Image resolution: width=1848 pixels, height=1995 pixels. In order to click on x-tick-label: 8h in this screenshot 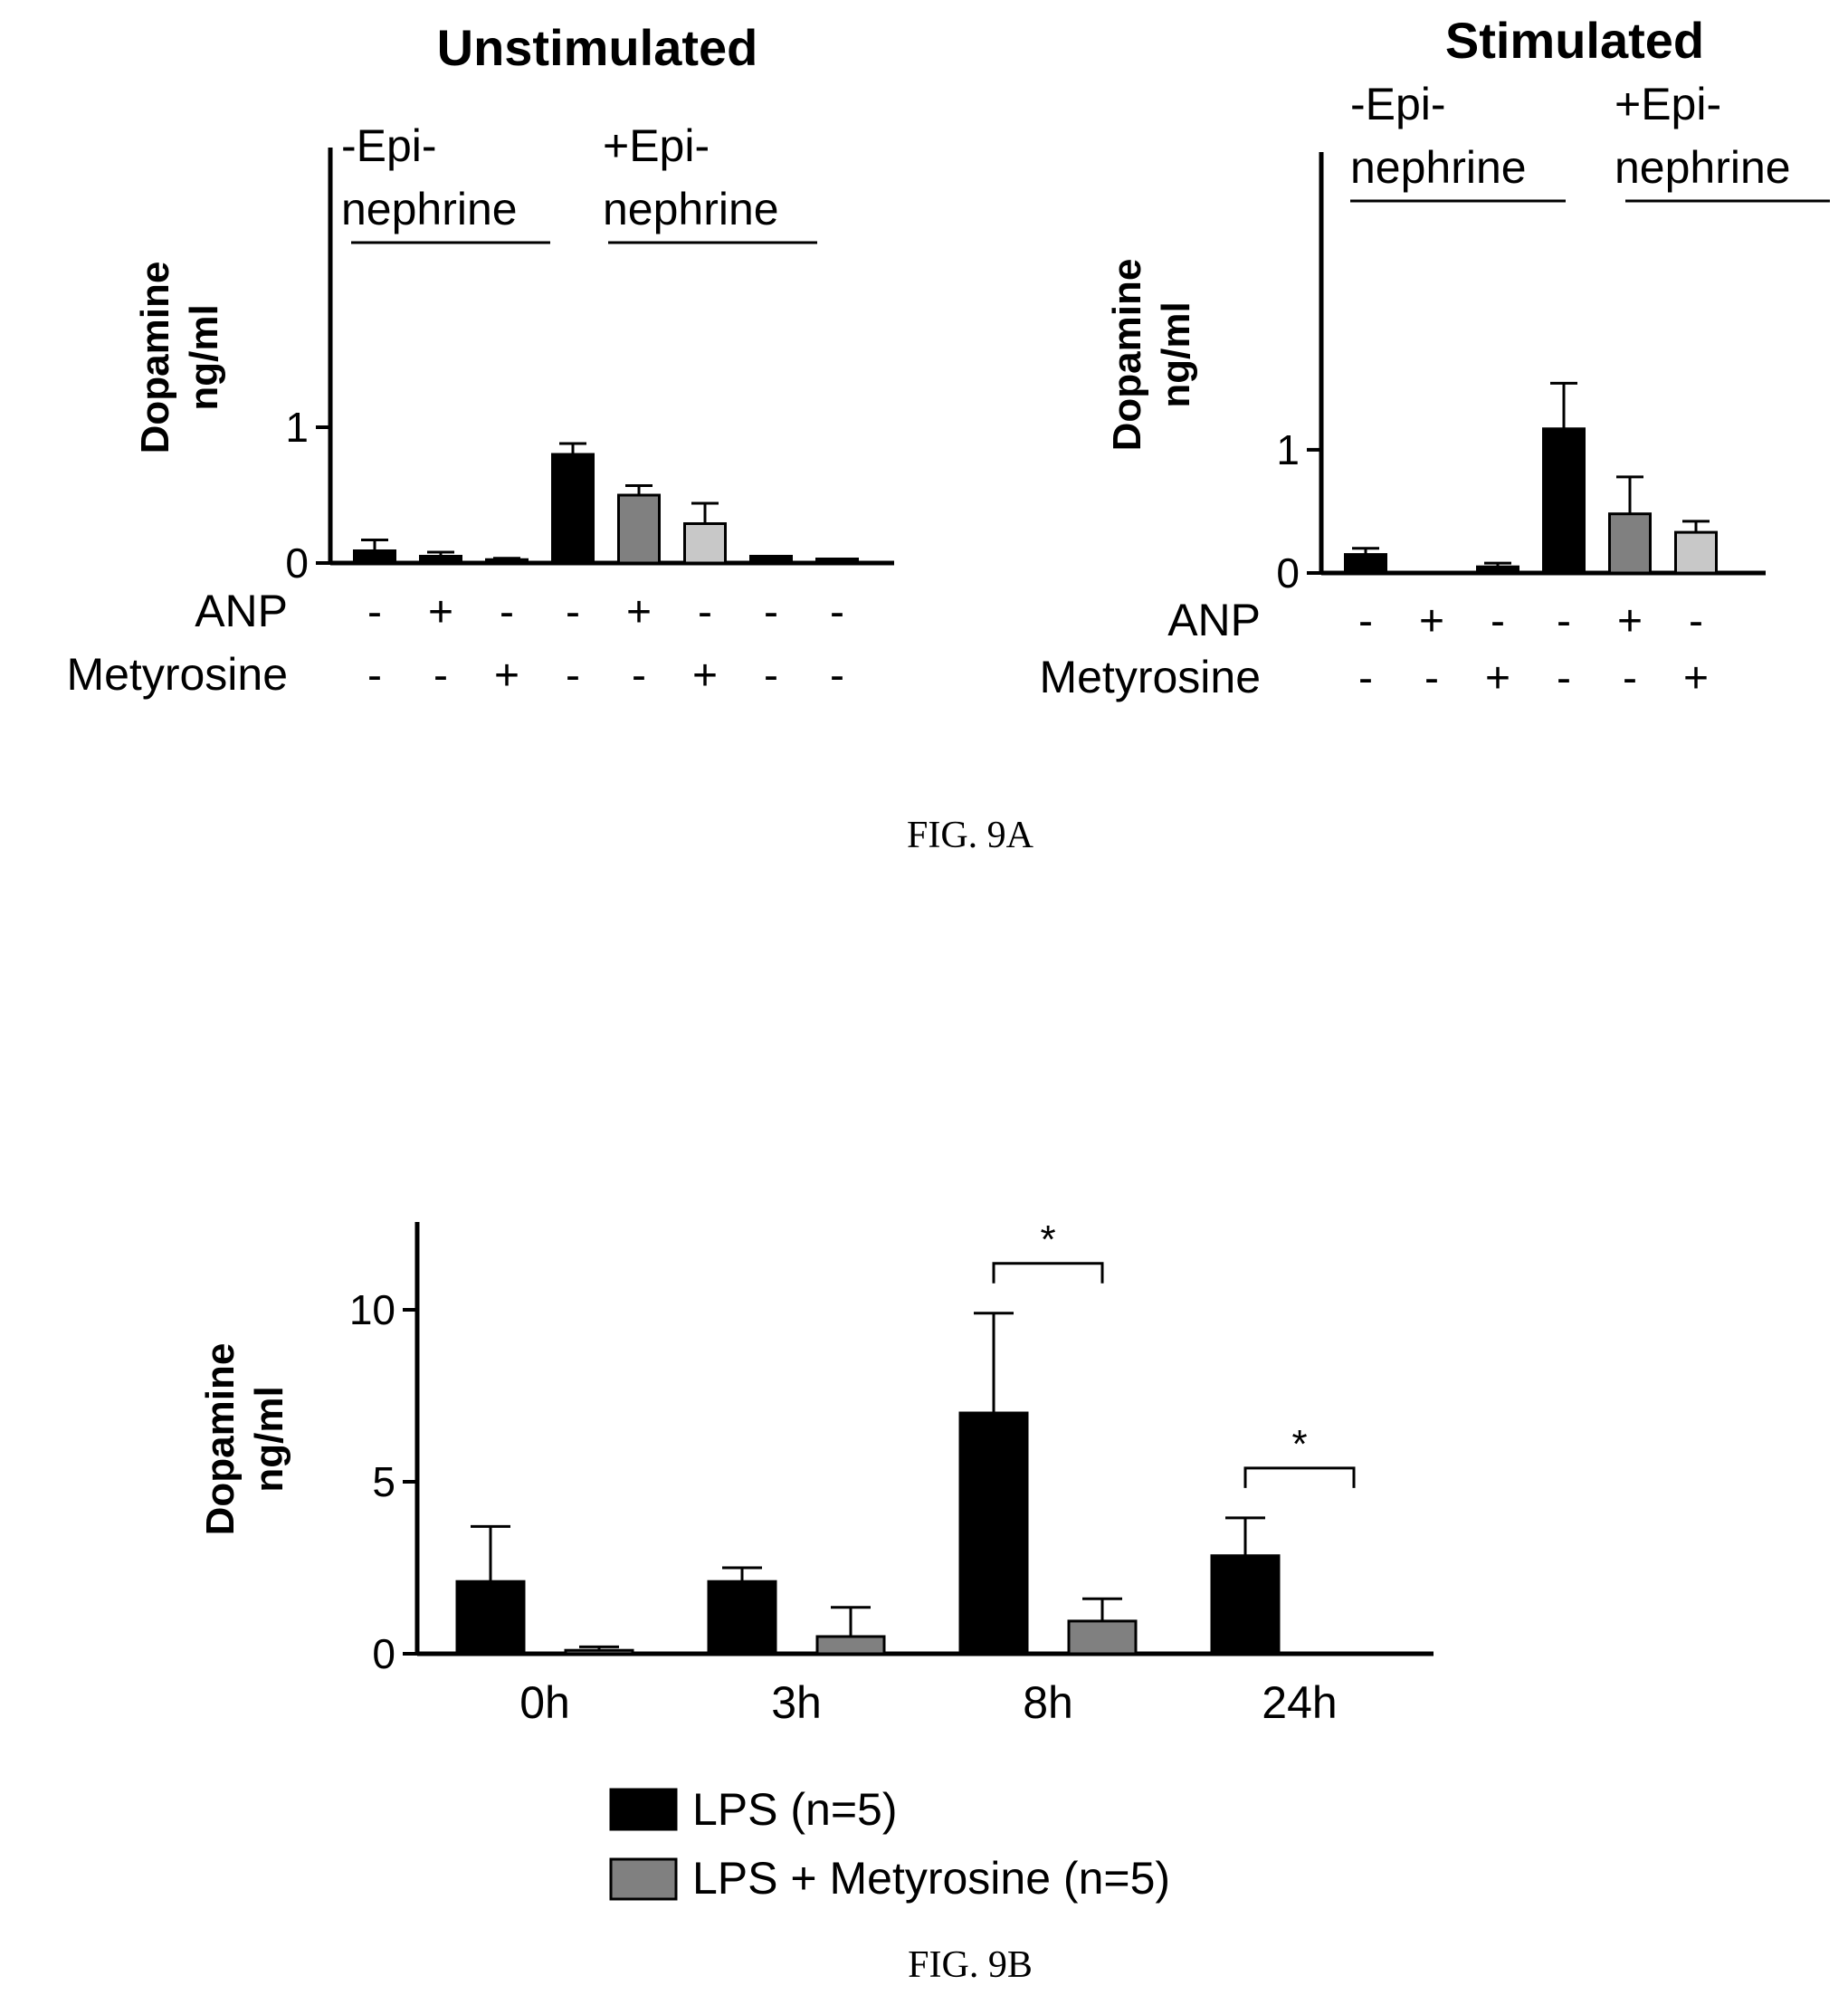, I will do `click(1048, 1702)`.